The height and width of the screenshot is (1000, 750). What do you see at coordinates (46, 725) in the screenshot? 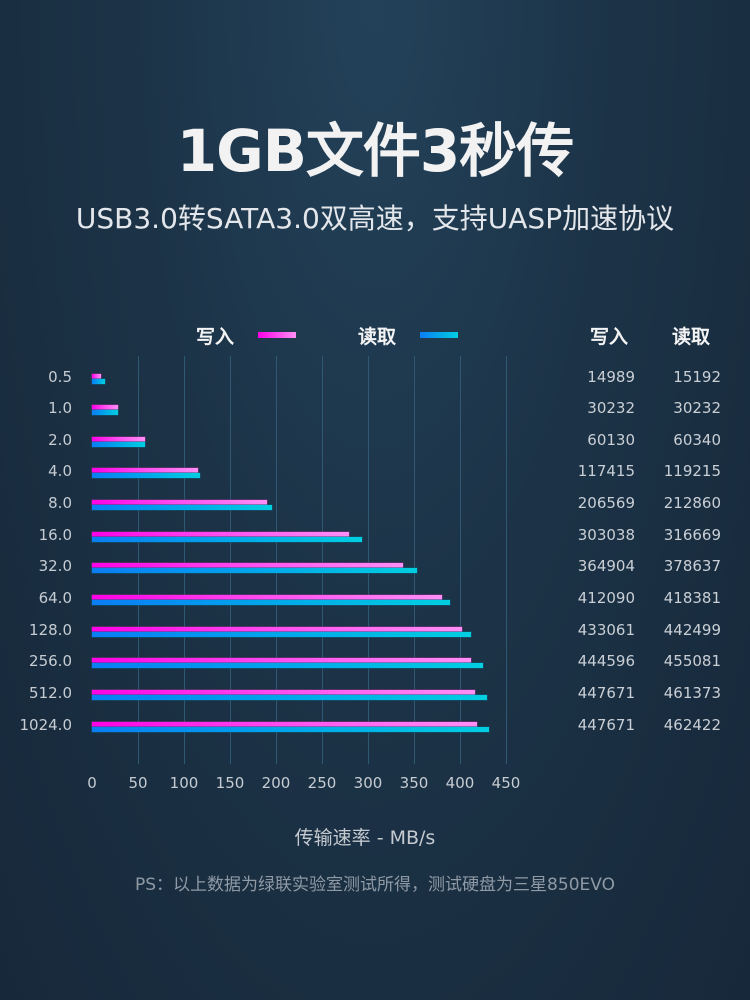
I see `y-axis-label: 1024.0` at bounding box center [46, 725].